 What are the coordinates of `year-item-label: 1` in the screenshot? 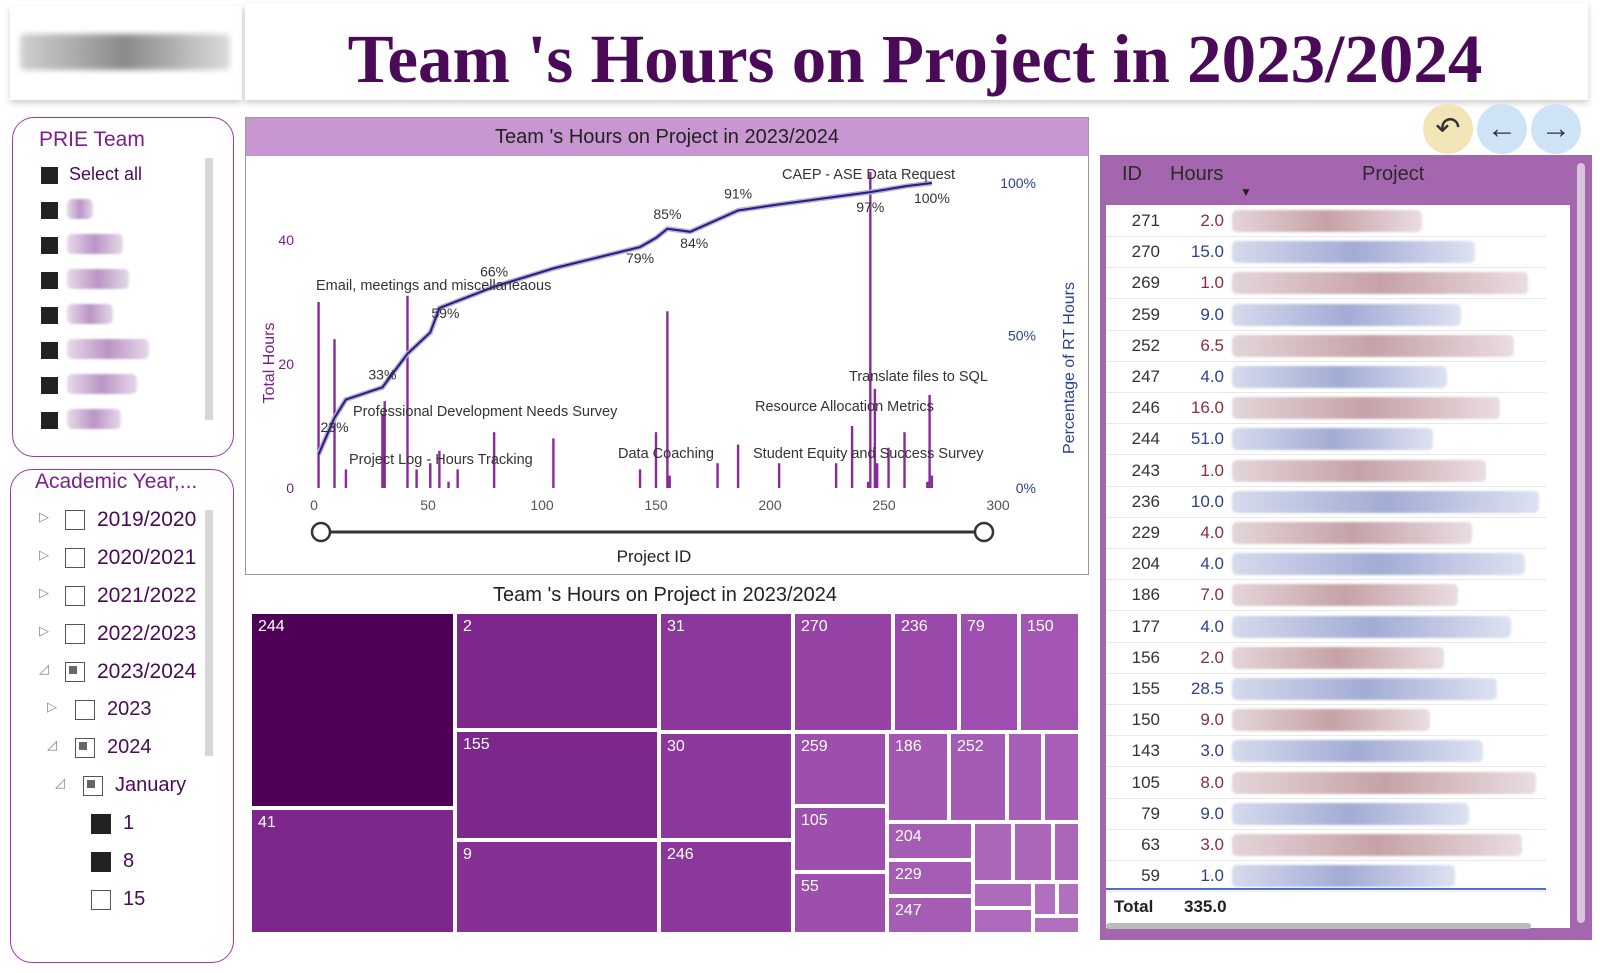 It's located at (129, 823).